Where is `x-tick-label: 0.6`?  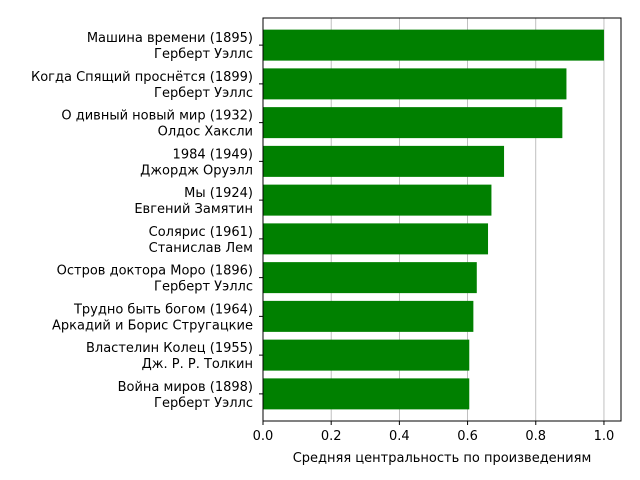 x-tick-label: 0.6 is located at coordinates (467, 436).